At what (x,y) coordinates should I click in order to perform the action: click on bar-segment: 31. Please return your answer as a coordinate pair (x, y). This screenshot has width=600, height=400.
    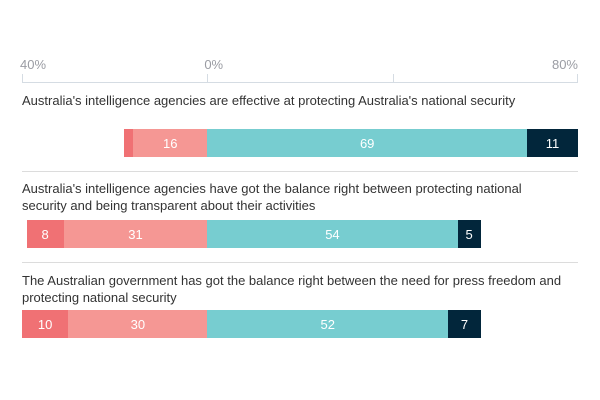
    Looking at the image, I should click on (135, 234).